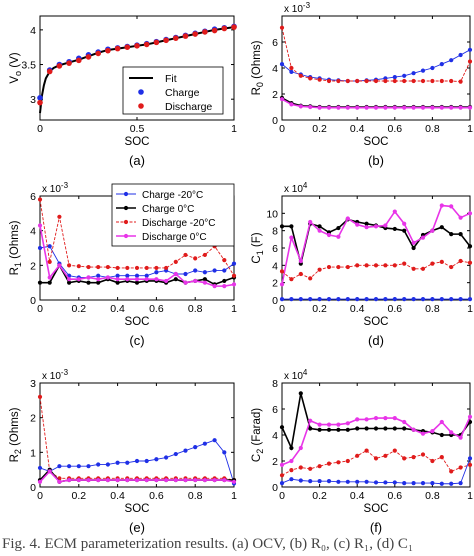 The height and width of the screenshot is (556, 474). What do you see at coordinates (55, 188) in the screenshot?
I see `axis-scale-note: x 10-3` at bounding box center [55, 188].